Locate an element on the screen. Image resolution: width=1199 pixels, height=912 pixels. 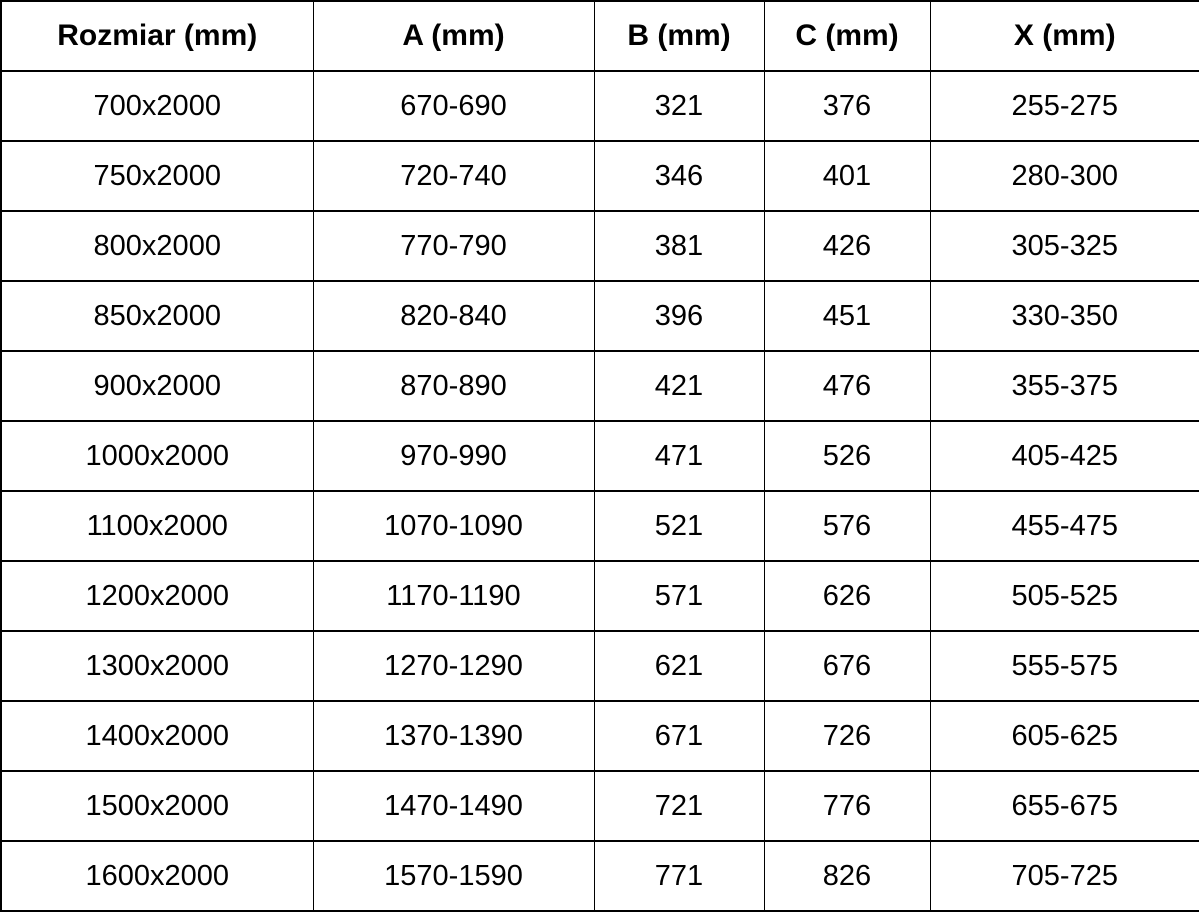
table-row: 900x2000 870-890 421 476 355-375 is located at coordinates (599, 386).